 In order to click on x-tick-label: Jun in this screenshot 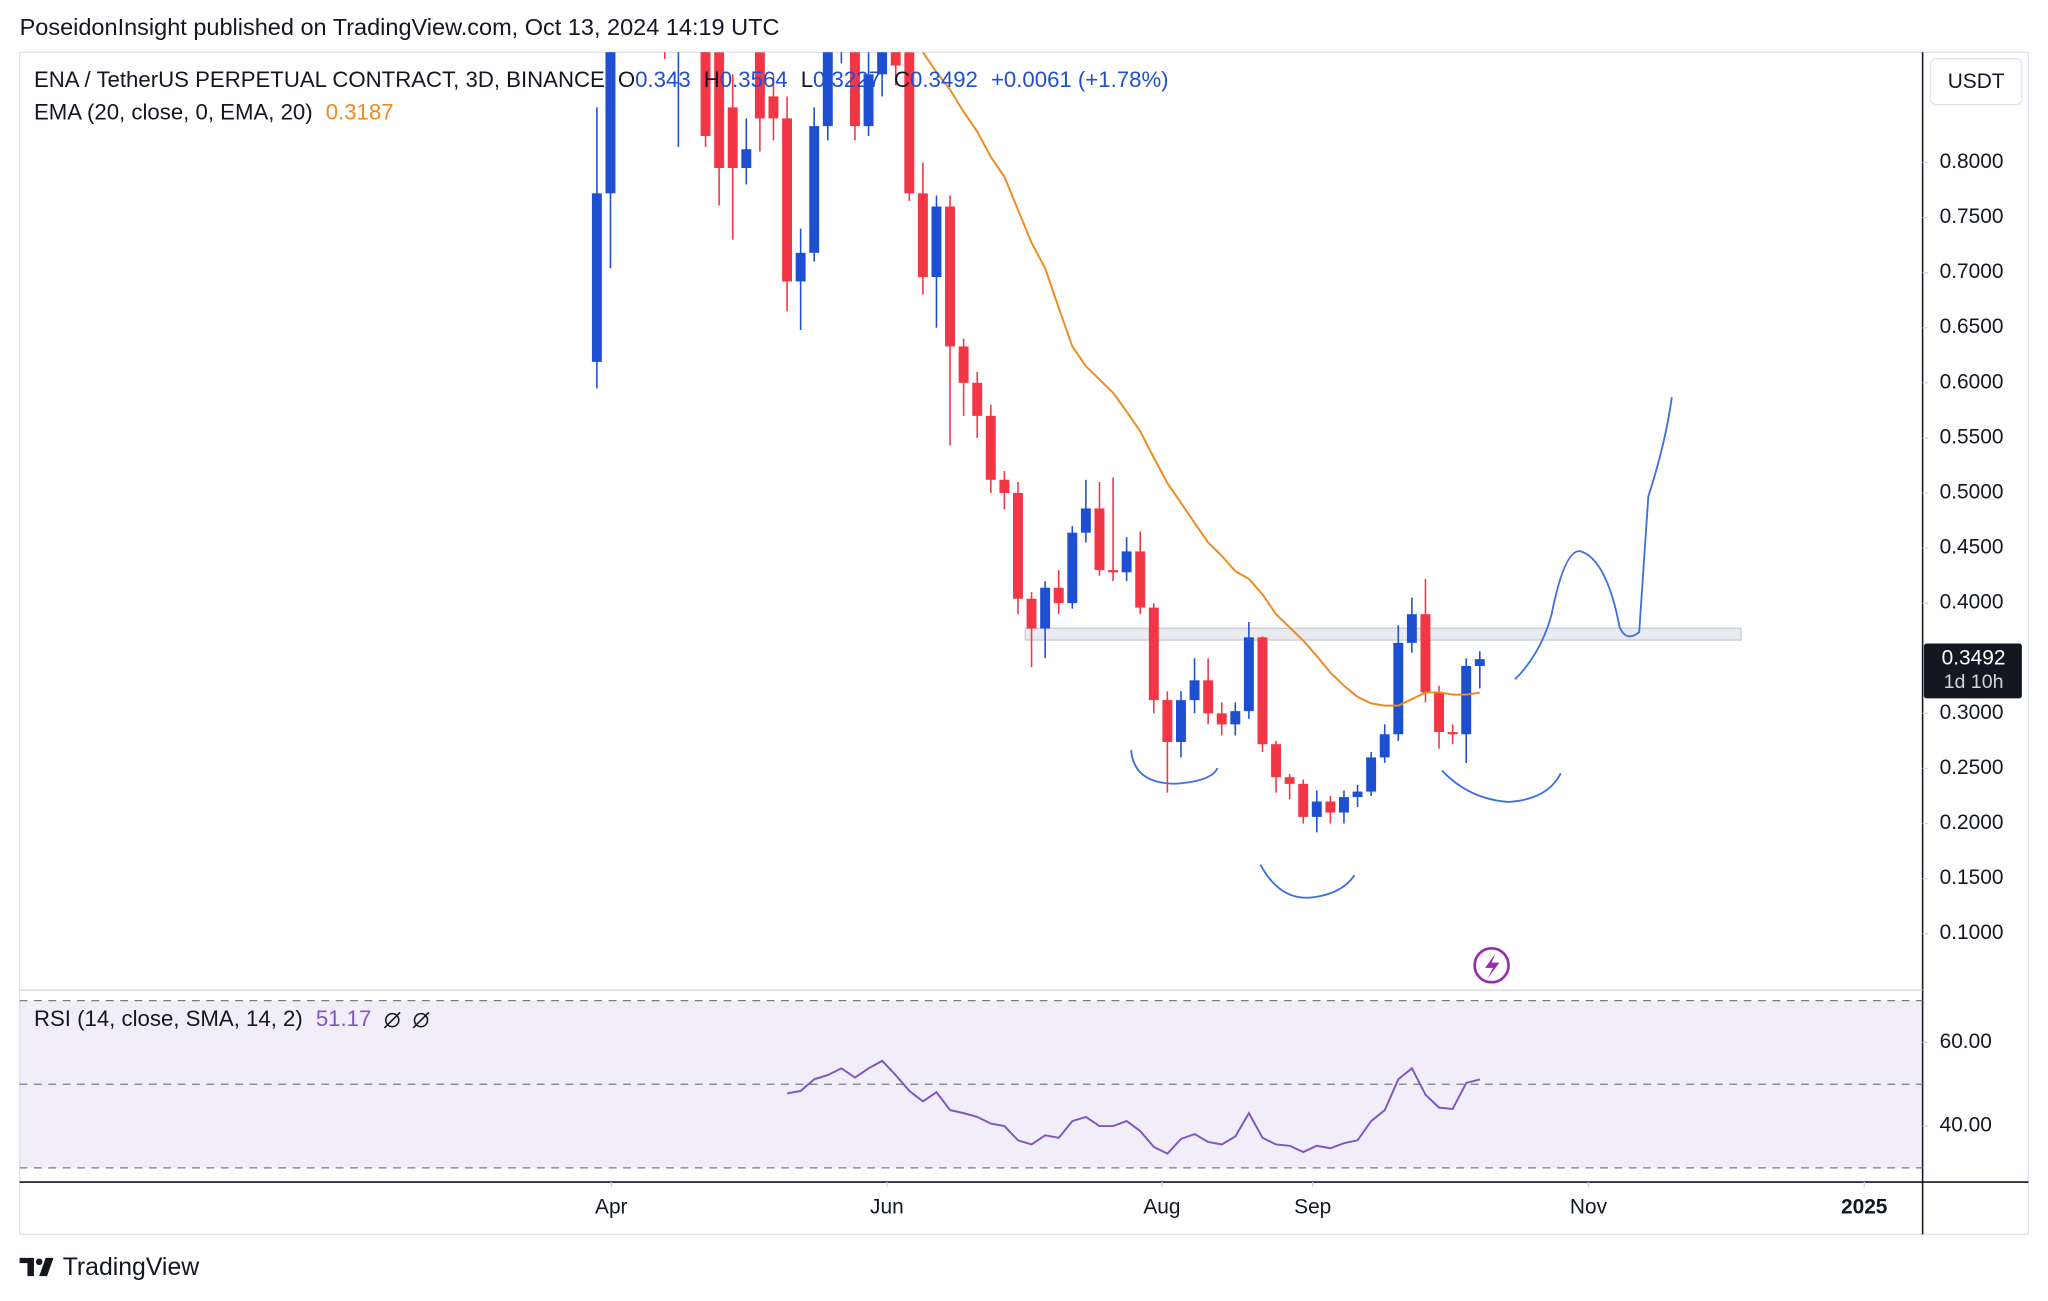, I will do `click(887, 1207)`.